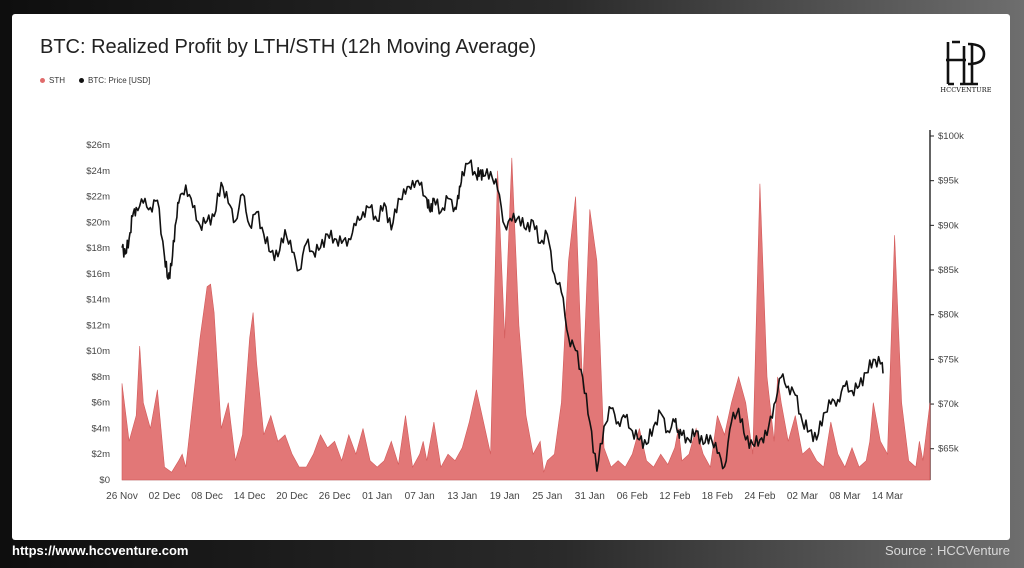  What do you see at coordinates (98, 248) in the screenshot?
I see `y-left-tick-label: $18m` at bounding box center [98, 248].